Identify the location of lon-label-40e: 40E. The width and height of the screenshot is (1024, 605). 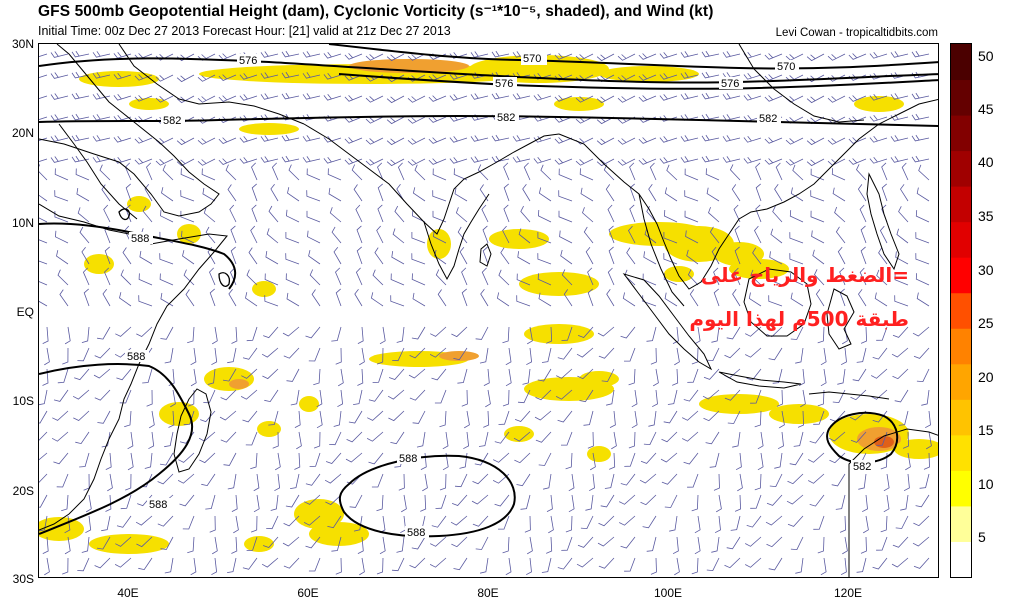
(128, 593).